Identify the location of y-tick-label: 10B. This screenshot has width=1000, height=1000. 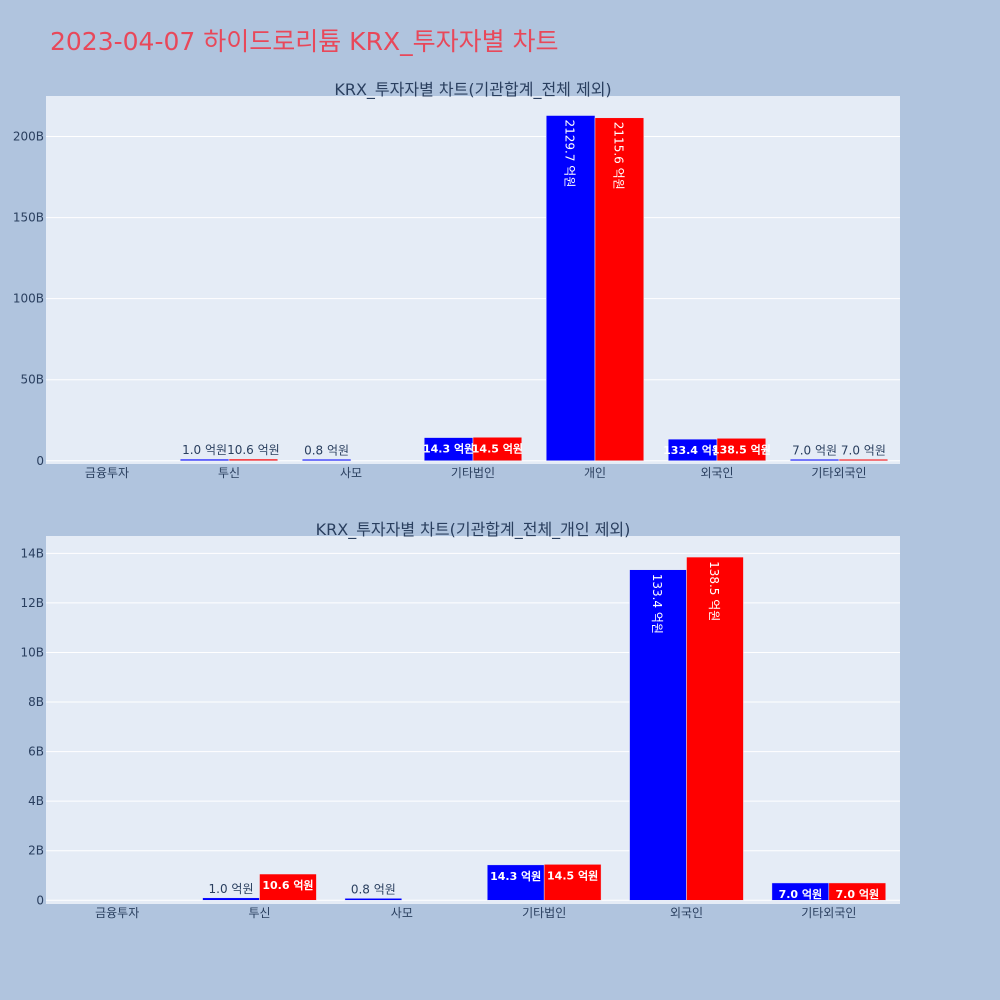
(32, 652).